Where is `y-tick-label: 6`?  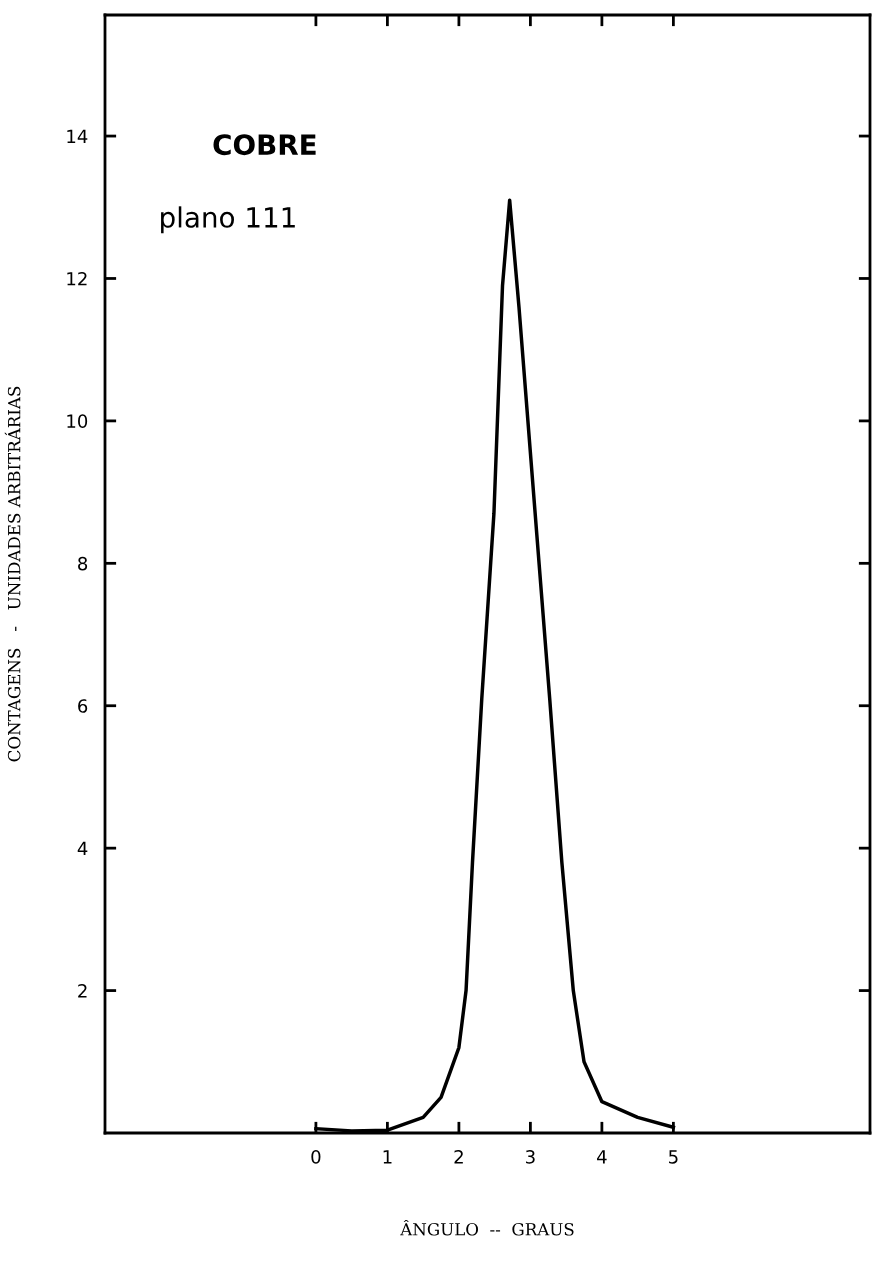 y-tick-label: 6 is located at coordinates (83, 706).